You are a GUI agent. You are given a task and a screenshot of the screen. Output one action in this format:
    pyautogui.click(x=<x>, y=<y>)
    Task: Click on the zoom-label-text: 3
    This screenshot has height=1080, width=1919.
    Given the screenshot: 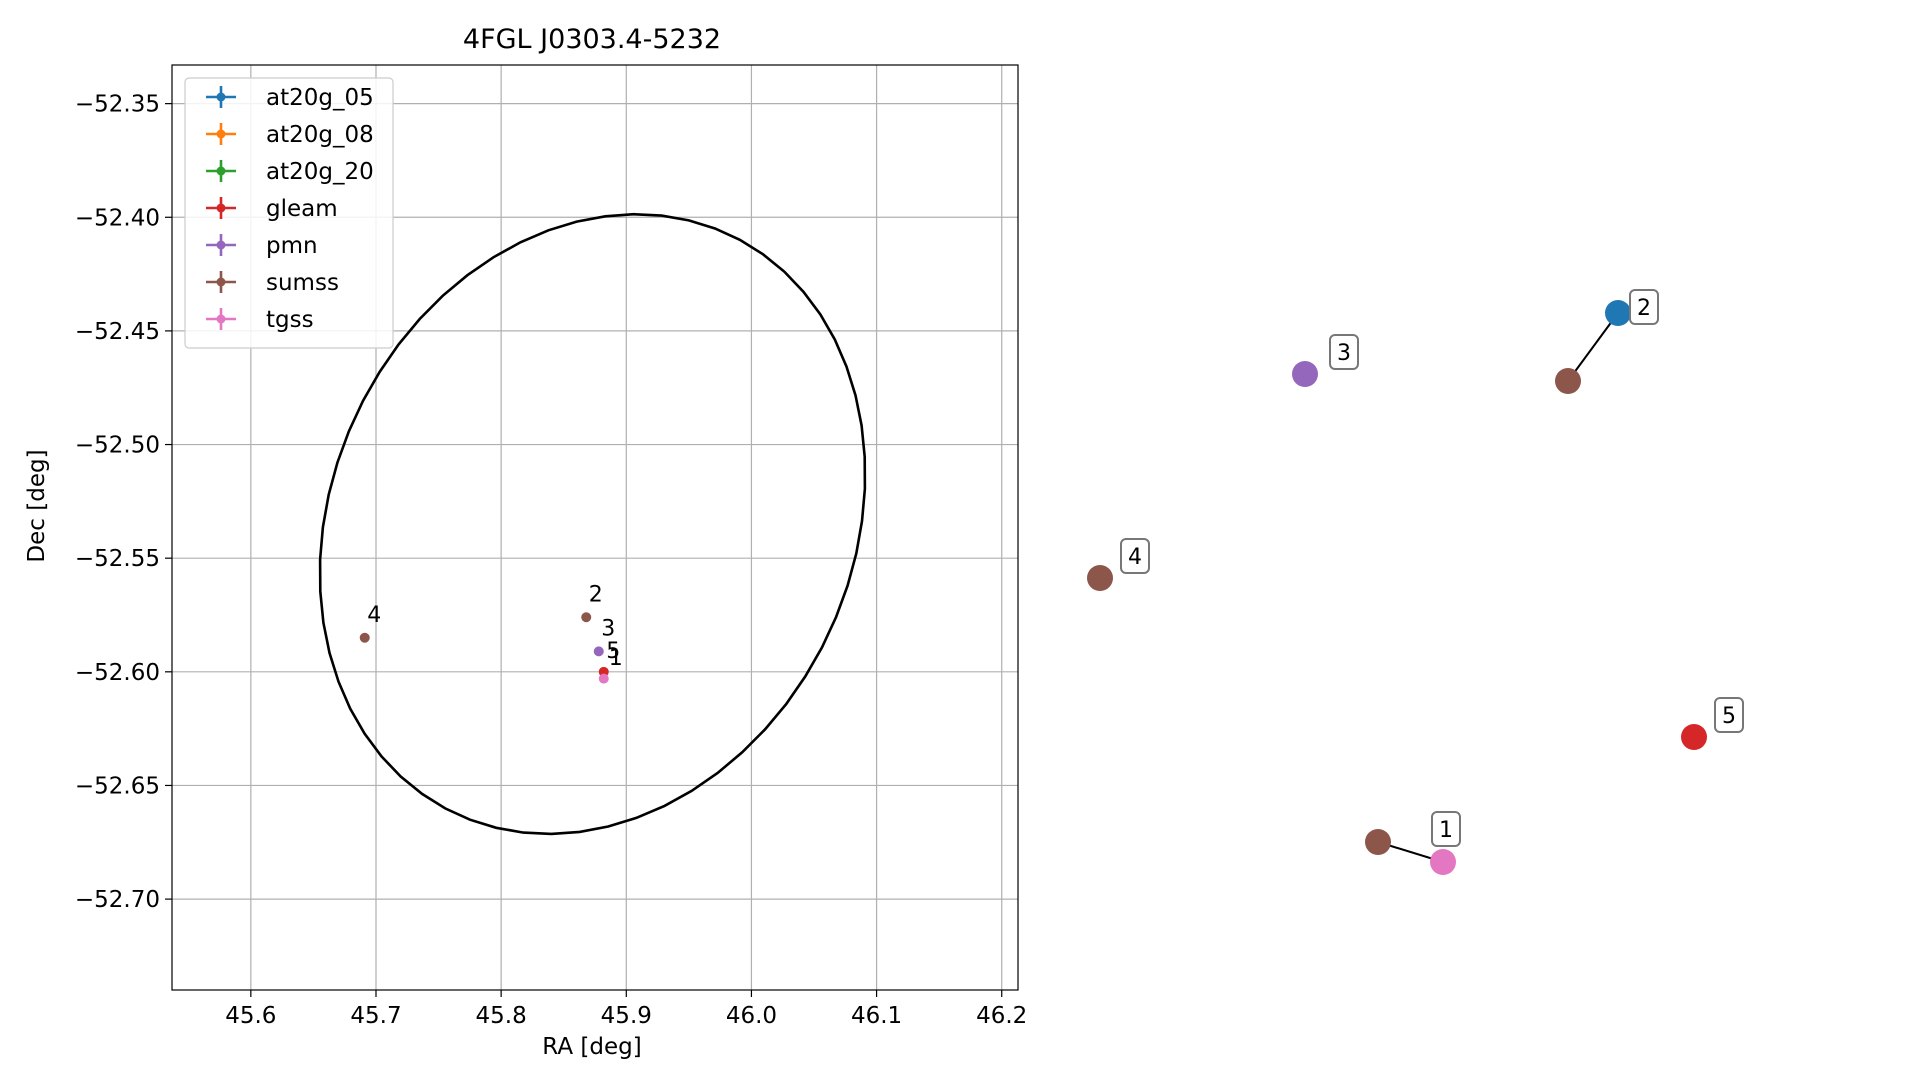 What is the action you would take?
    pyautogui.click(x=1344, y=353)
    